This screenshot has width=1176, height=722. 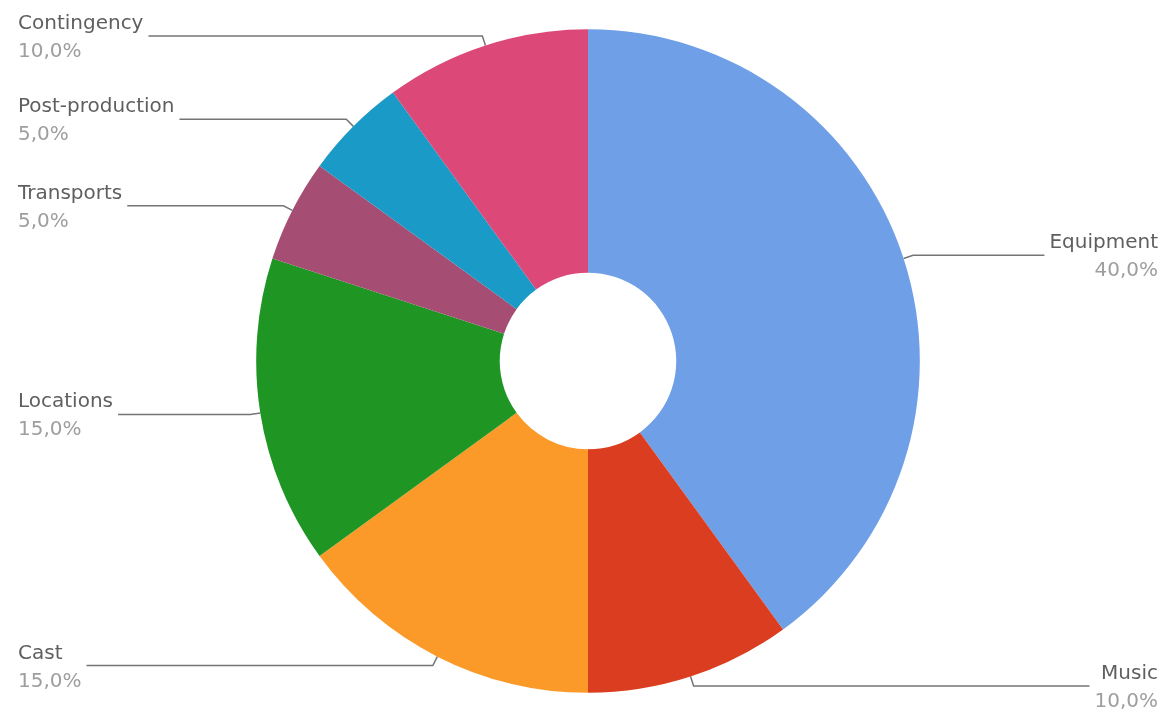 What do you see at coordinates (70, 191) in the screenshot?
I see `slice-label: Transports` at bounding box center [70, 191].